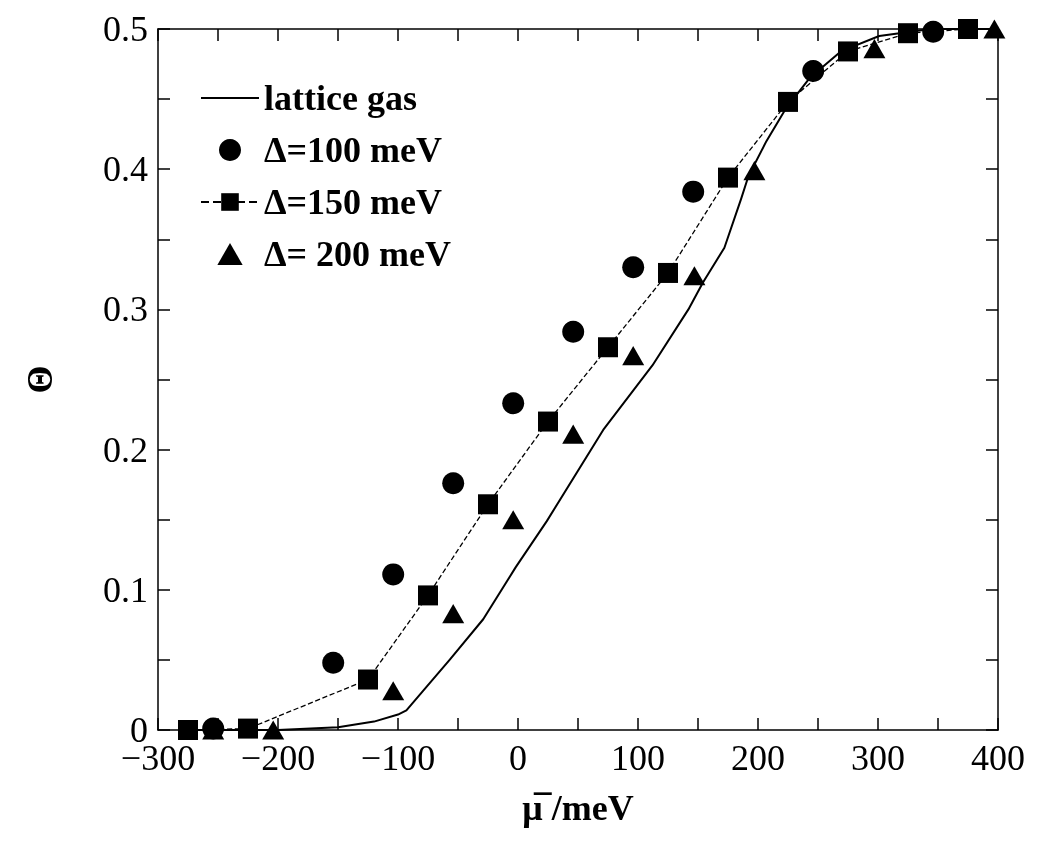  What do you see at coordinates (518, 758) in the screenshot?
I see `x-tick-label: 0` at bounding box center [518, 758].